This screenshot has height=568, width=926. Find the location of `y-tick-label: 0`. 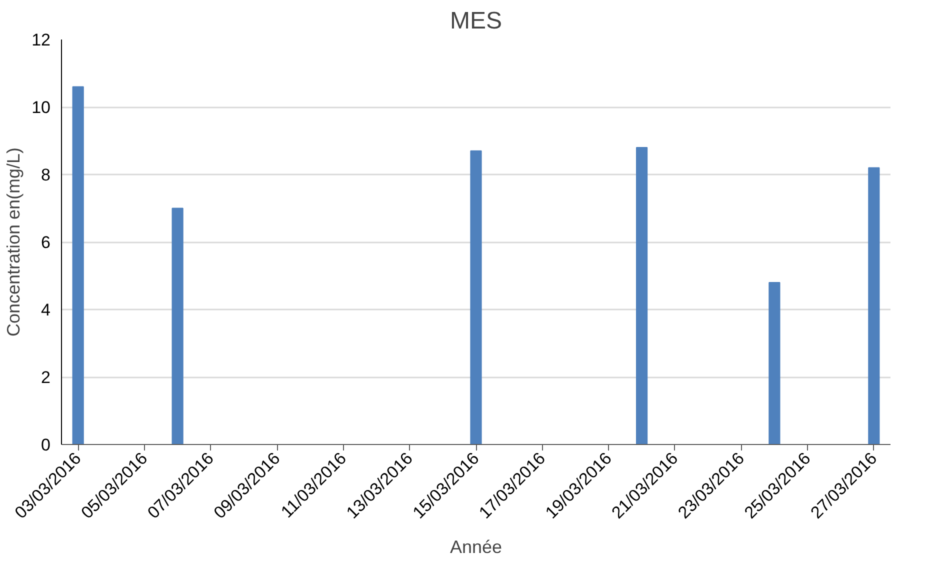

y-tick-label: 0 is located at coordinates (46, 445).